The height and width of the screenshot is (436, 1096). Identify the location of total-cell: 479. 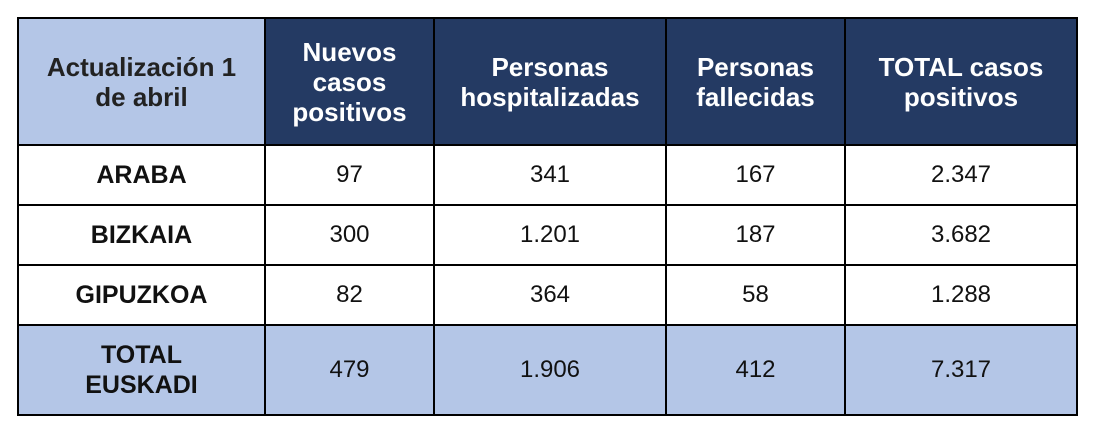
(349, 370).